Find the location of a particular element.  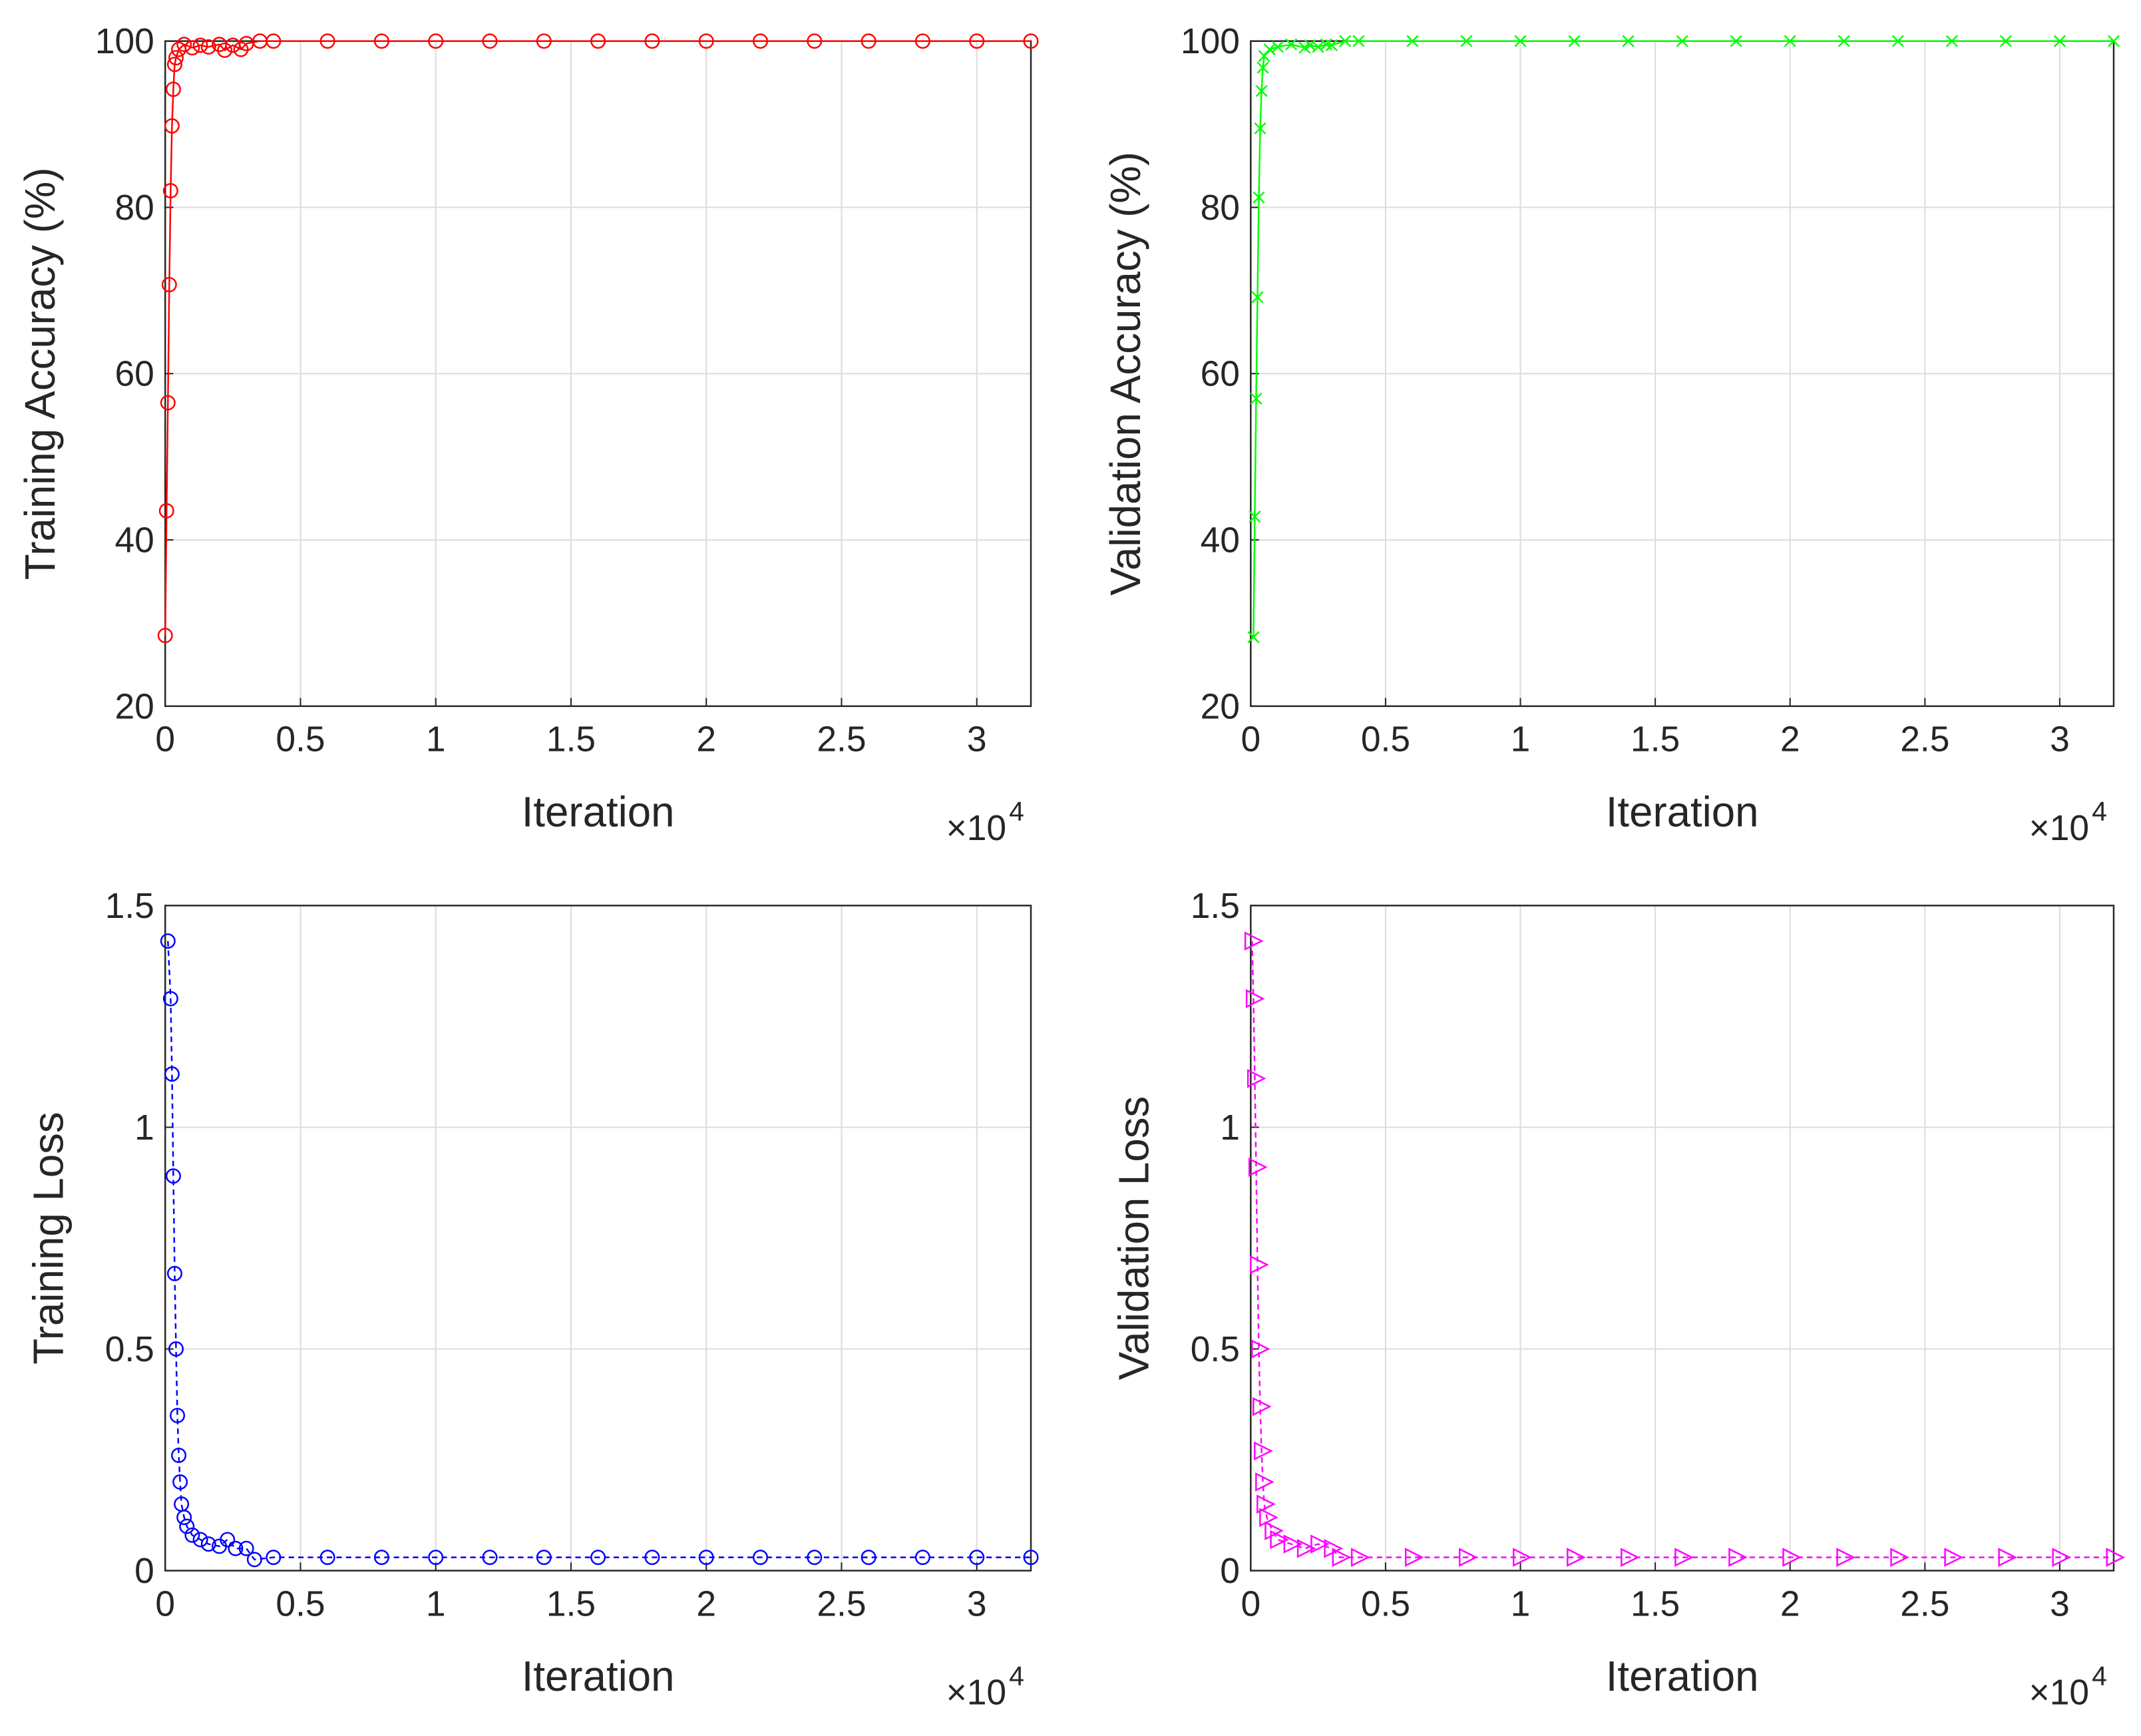

y-tick-label: 1 is located at coordinates (1230, 1128).